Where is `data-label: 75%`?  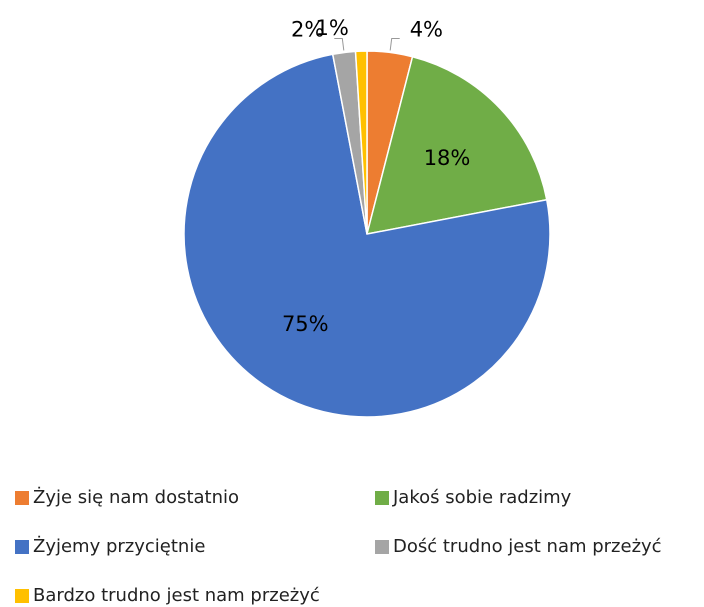
data-label: 75% is located at coordinates (305, 324).